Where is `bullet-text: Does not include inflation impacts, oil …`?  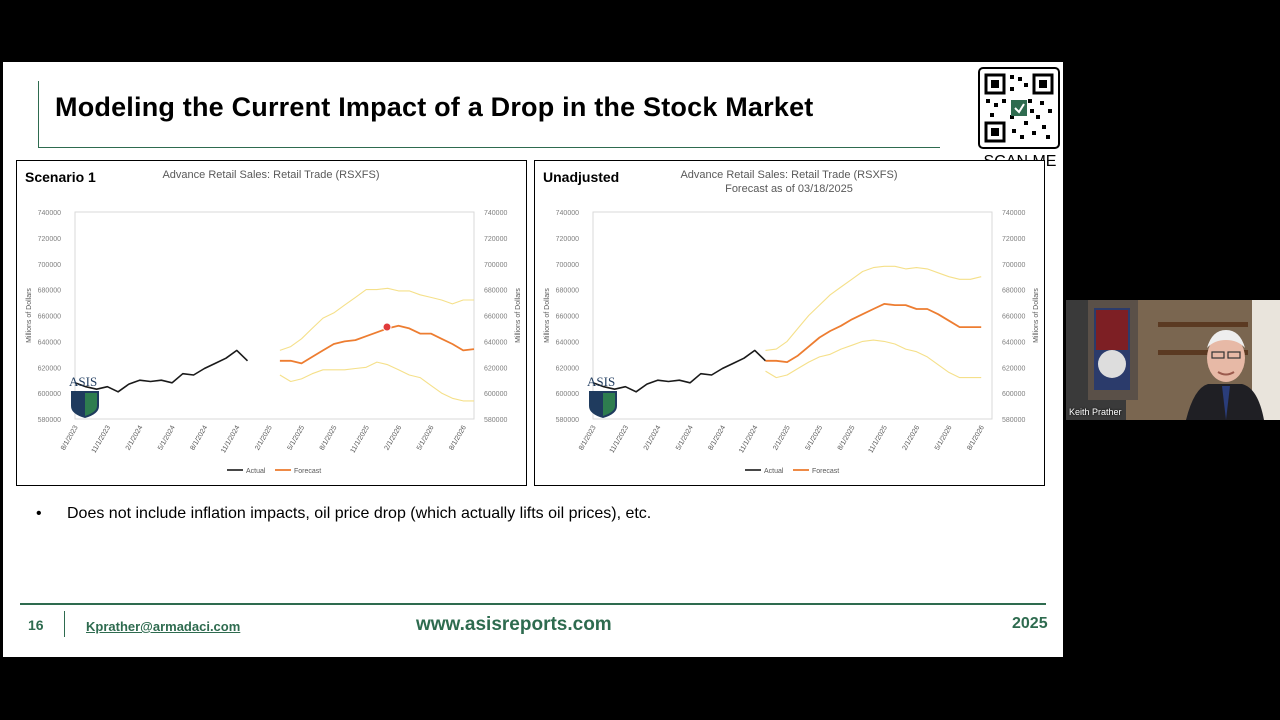
bullet-text: Does not include inflation impacts, oil … is located at coordinates (359, 513).